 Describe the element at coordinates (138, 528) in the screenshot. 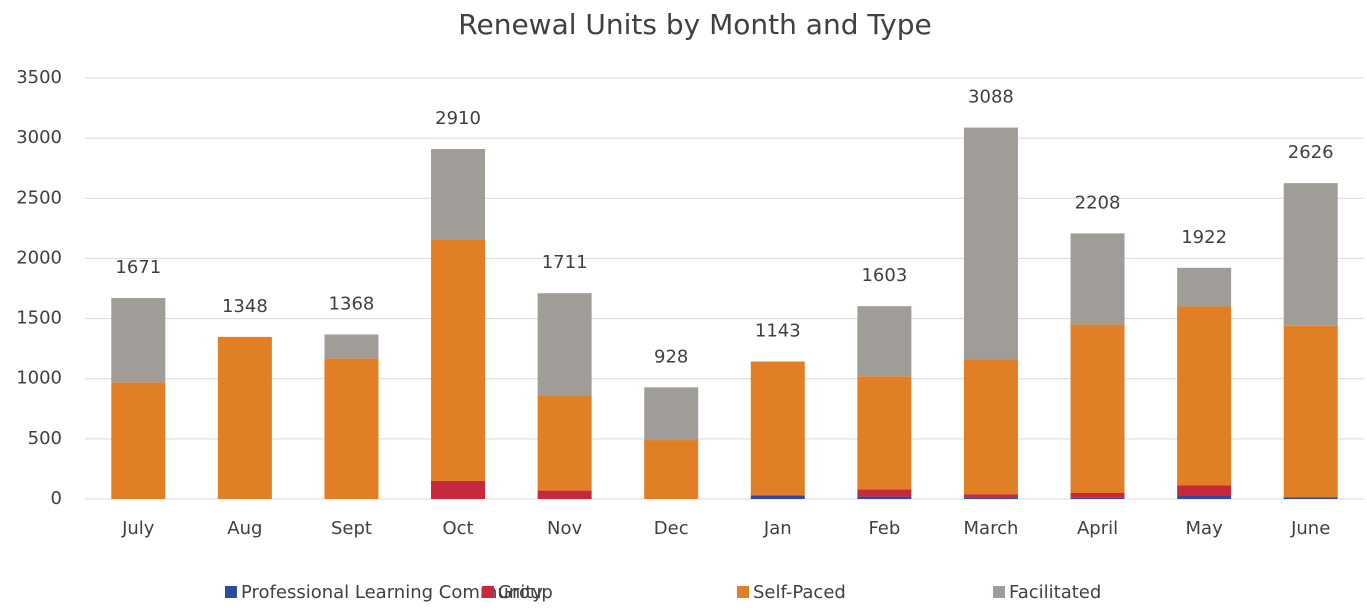

I see `x-tick-label: July` at that location.